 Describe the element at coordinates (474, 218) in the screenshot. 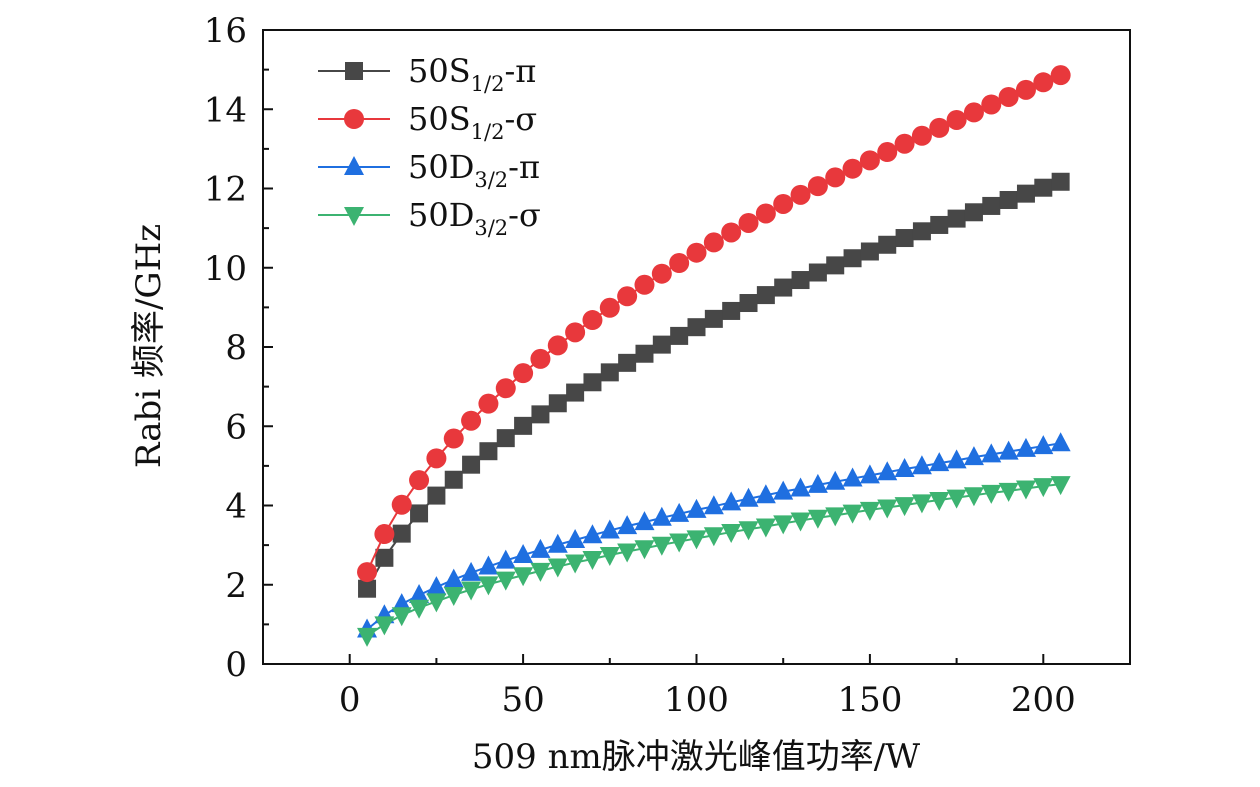

I see `legend-label: 50D3/2-σ` at that location.